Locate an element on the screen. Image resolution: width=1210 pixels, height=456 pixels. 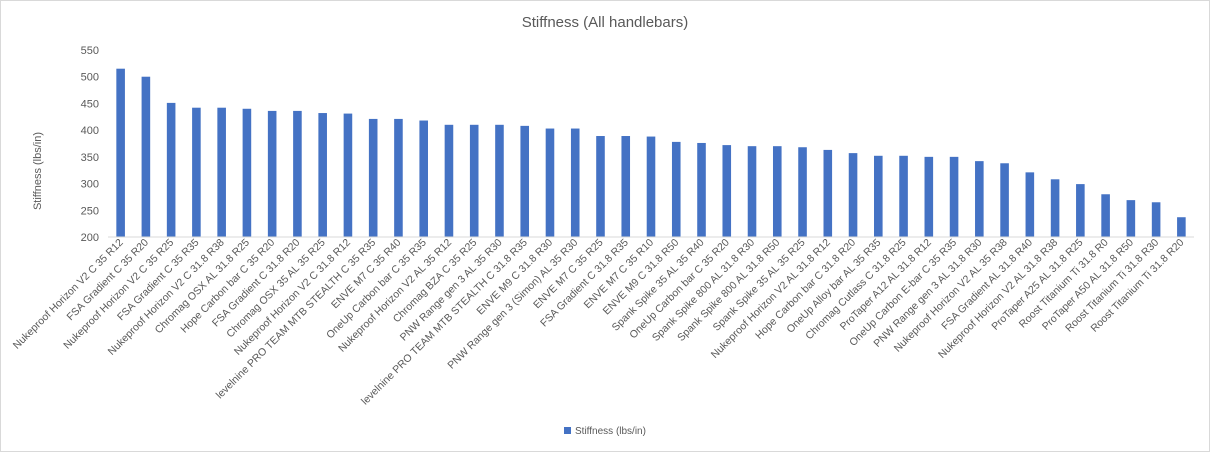
y-tick-label: 550 is located at coordinates (90, 51).